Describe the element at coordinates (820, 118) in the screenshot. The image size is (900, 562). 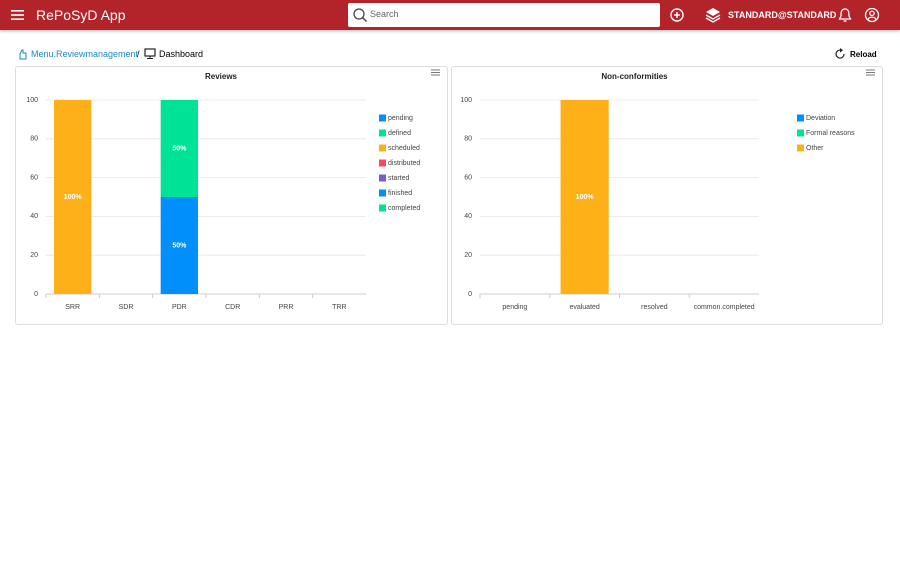
I see `legend-label: Deviation` at that location.